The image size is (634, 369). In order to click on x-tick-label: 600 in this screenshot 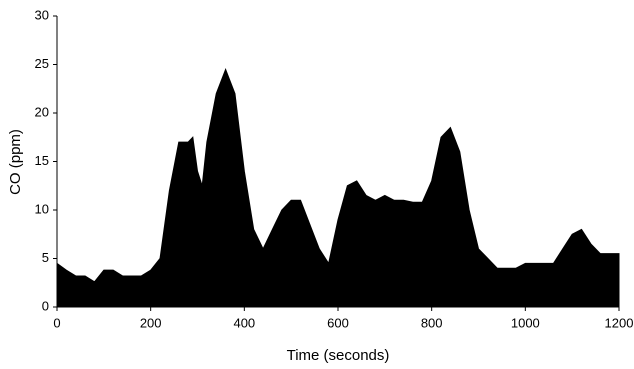, I will do `click(338, 322)`.